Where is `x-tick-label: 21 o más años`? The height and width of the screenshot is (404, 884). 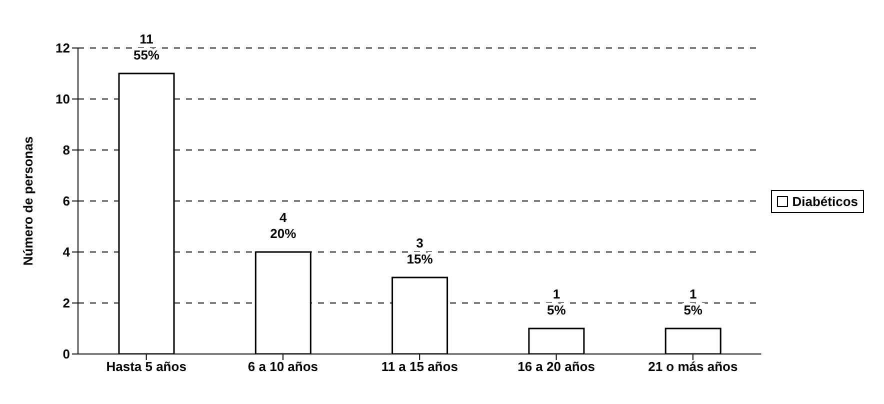
x-tick-label: 21 o más años is located at coordinates (693, 366).